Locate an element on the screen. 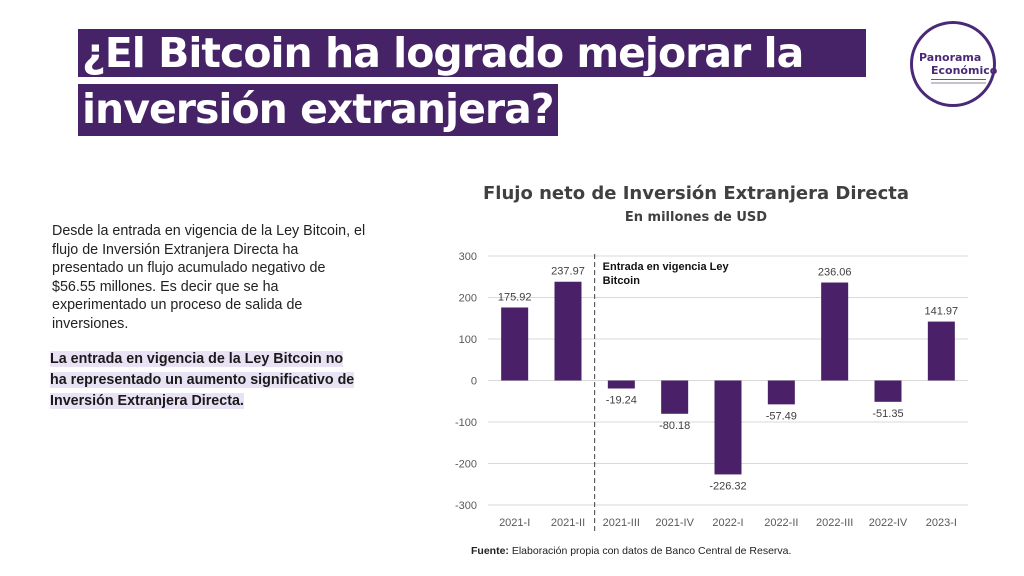  logo-text-line1: Panorama is located at coordinates (950, 57).